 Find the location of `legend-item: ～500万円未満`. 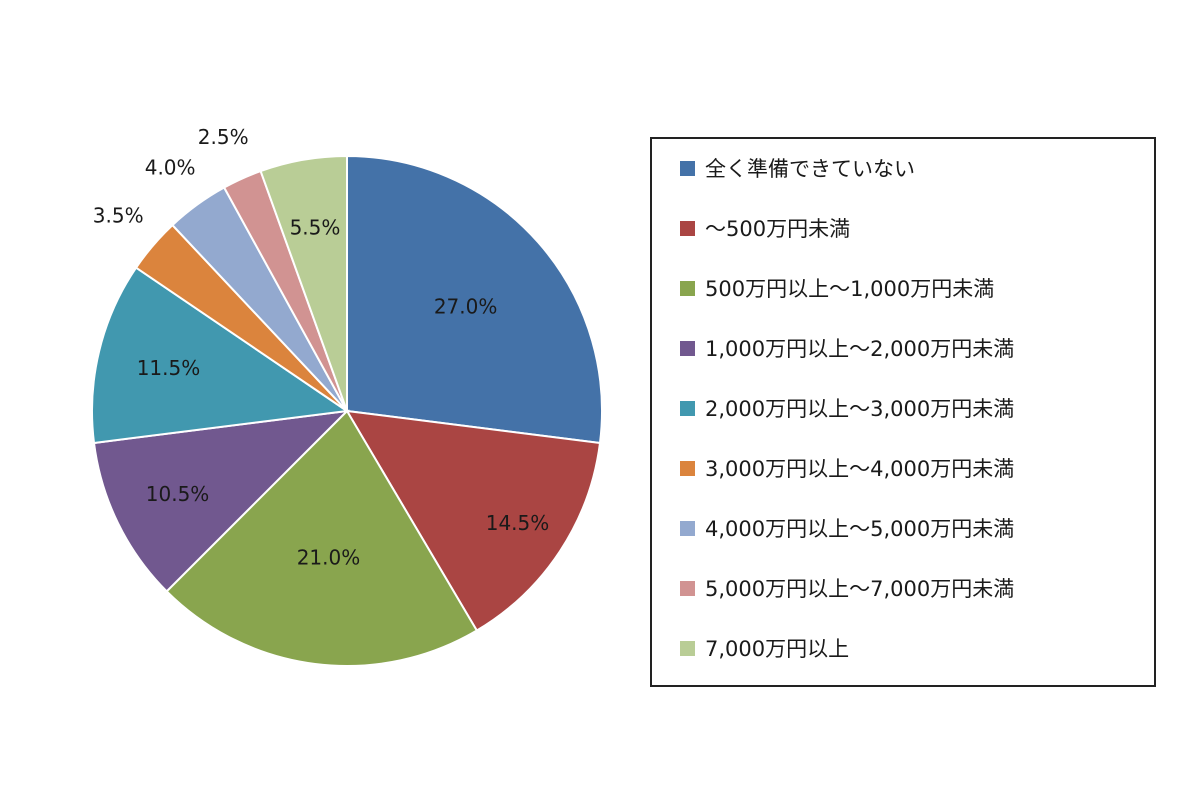

legend-item: ～500万円未満 is located at coordinates (765, 228).